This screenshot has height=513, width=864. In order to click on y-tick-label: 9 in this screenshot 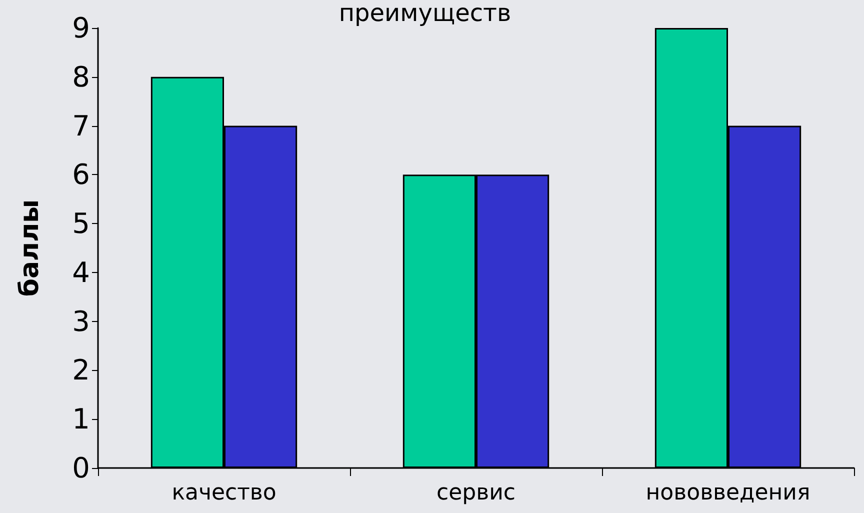, I will do `click(81, 28)`.